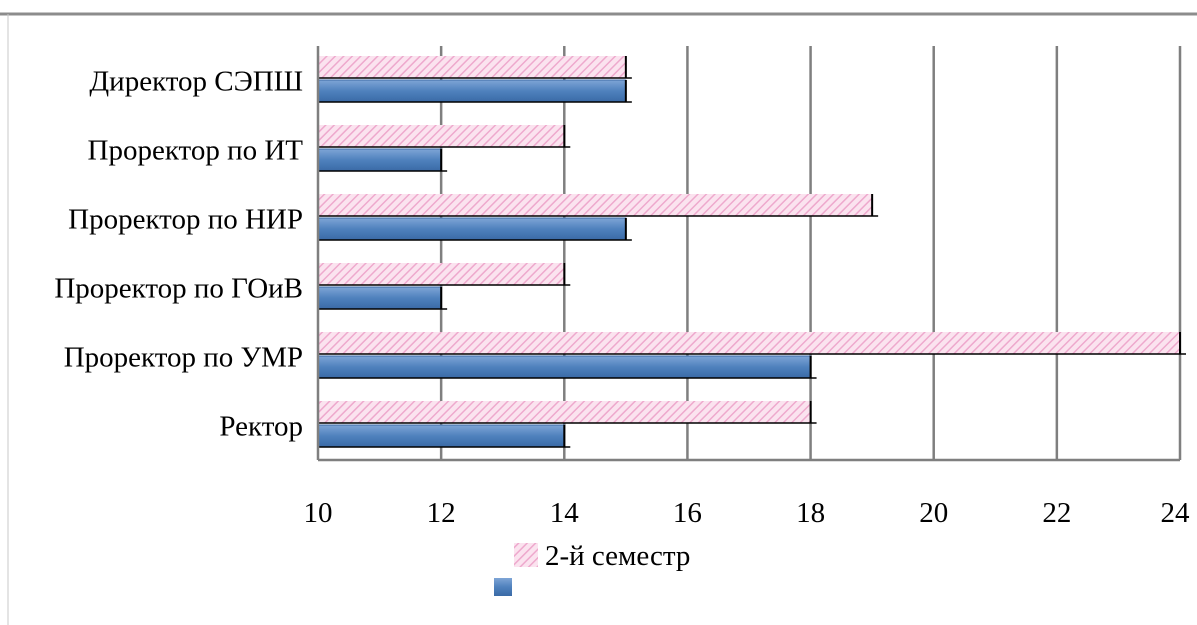 Image resolution: width=1197 pixels, height=625 pixels. What do you see at coordinates (1056, 513) in the screenshot?
I see `x-tick-label: 22` at bounding box center [1056, 513].